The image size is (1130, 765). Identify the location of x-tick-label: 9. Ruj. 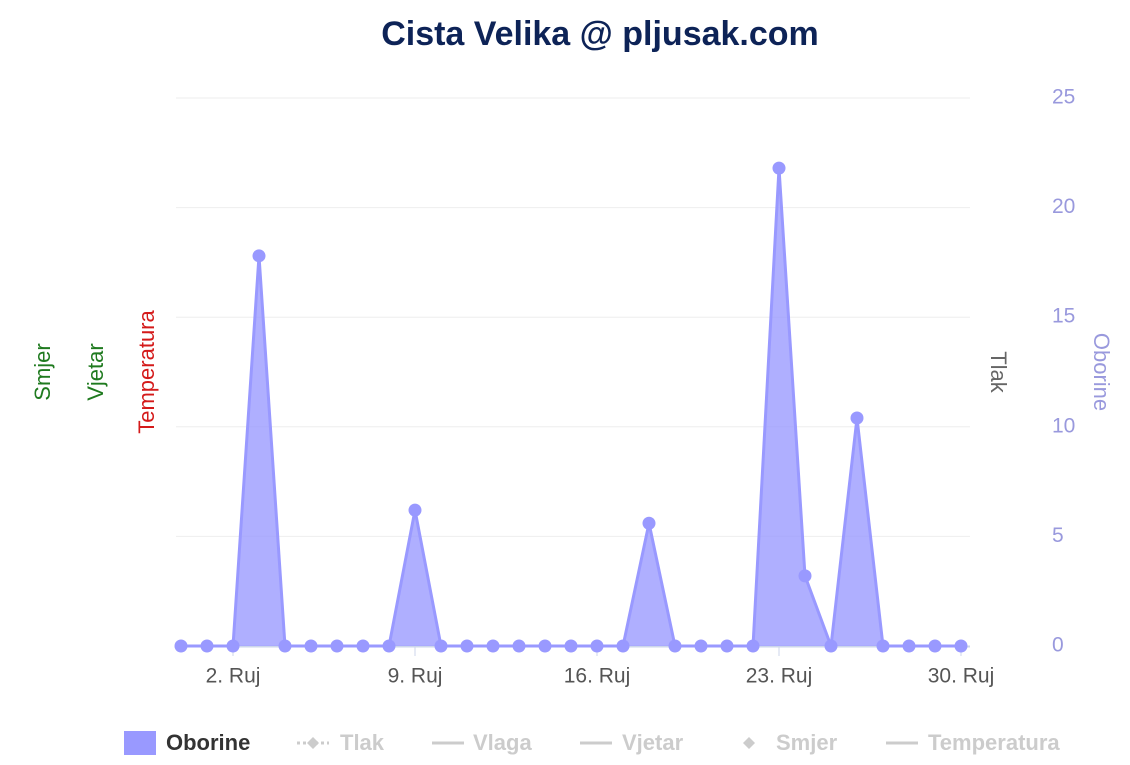
(415, 676).